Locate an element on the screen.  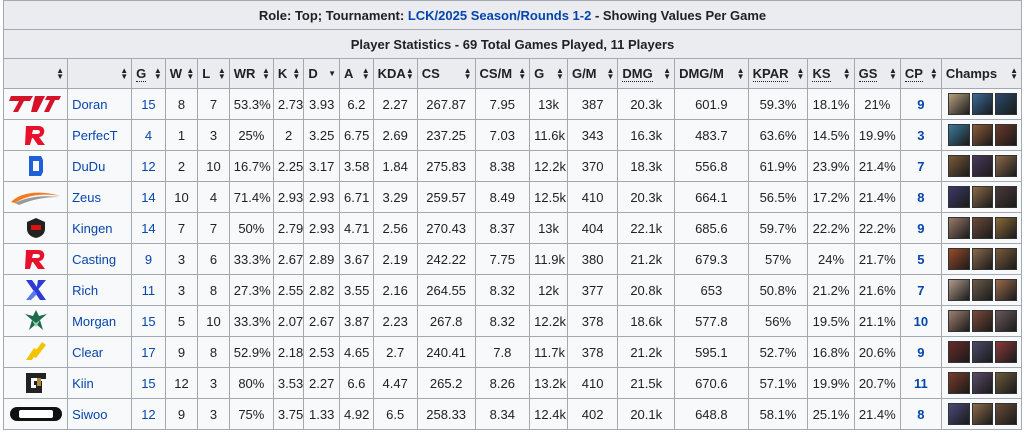
tournament-link: LCK/2025 Season/Rounds 1-2 is located at coordinates (499, 15).